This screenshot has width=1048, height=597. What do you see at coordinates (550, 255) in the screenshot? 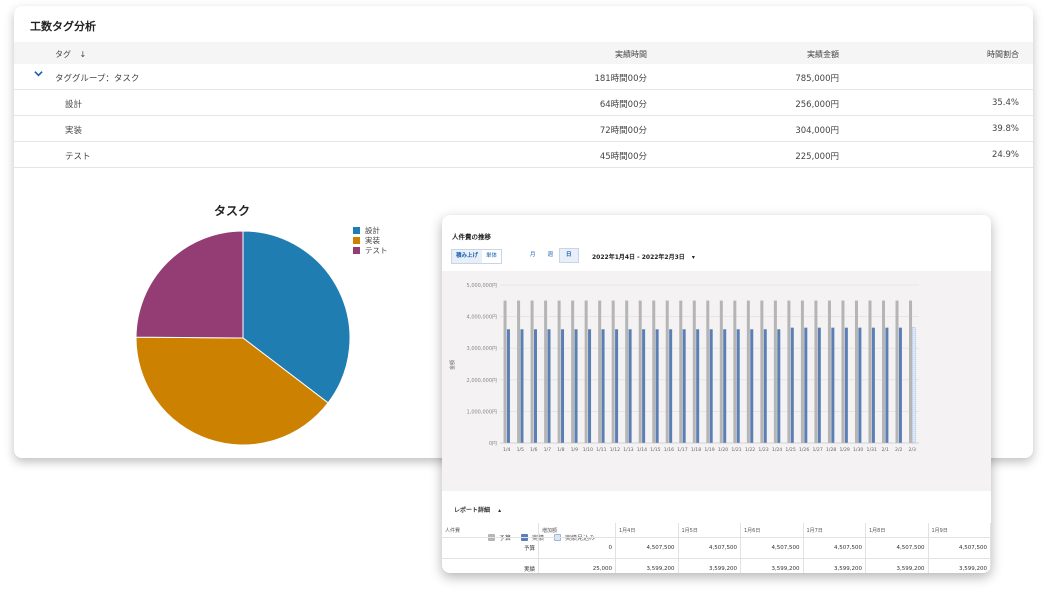
I see `week-button: 週` at bounding box center [550, 255].